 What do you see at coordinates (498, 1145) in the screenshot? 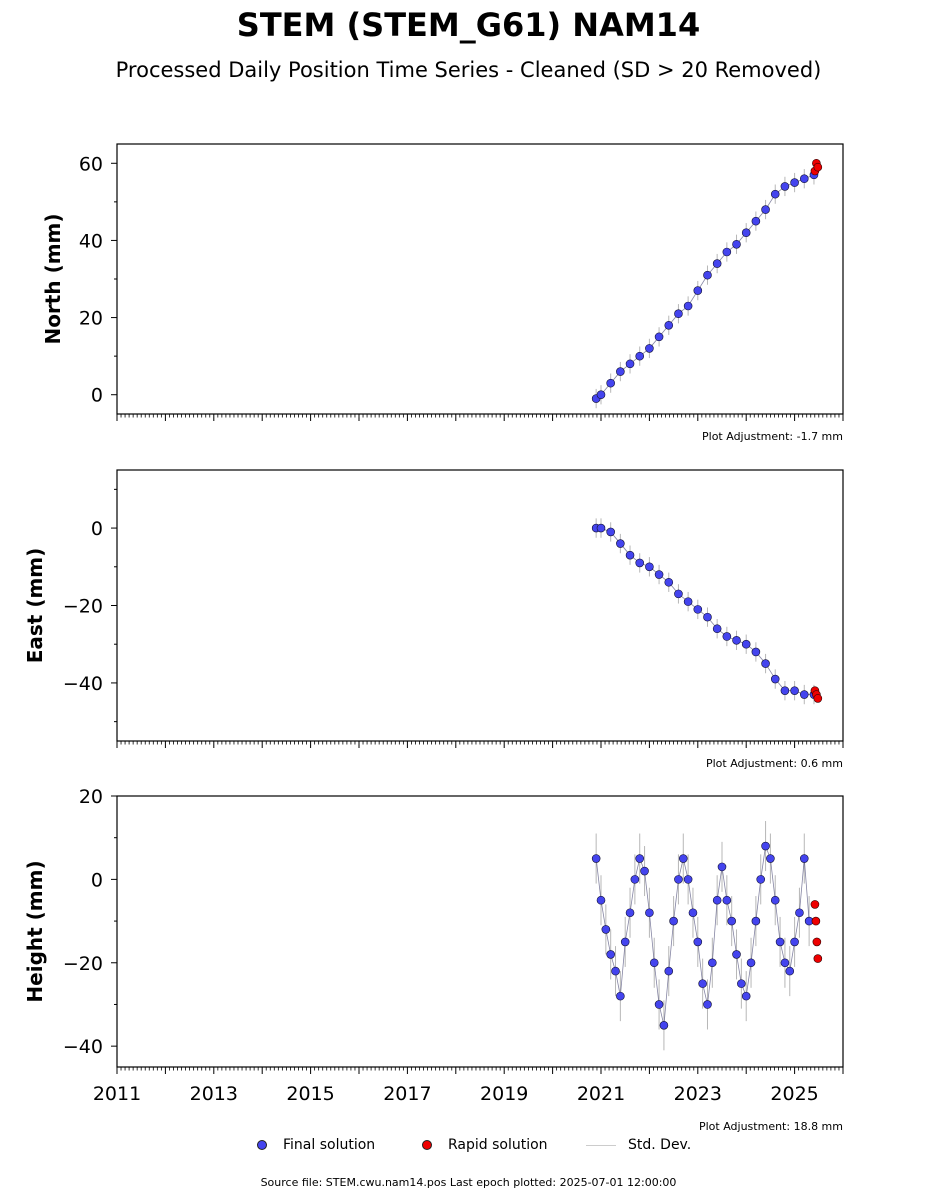
I see `legend-rapid-label: Rapid solution` at bounding box center [498, 1145].